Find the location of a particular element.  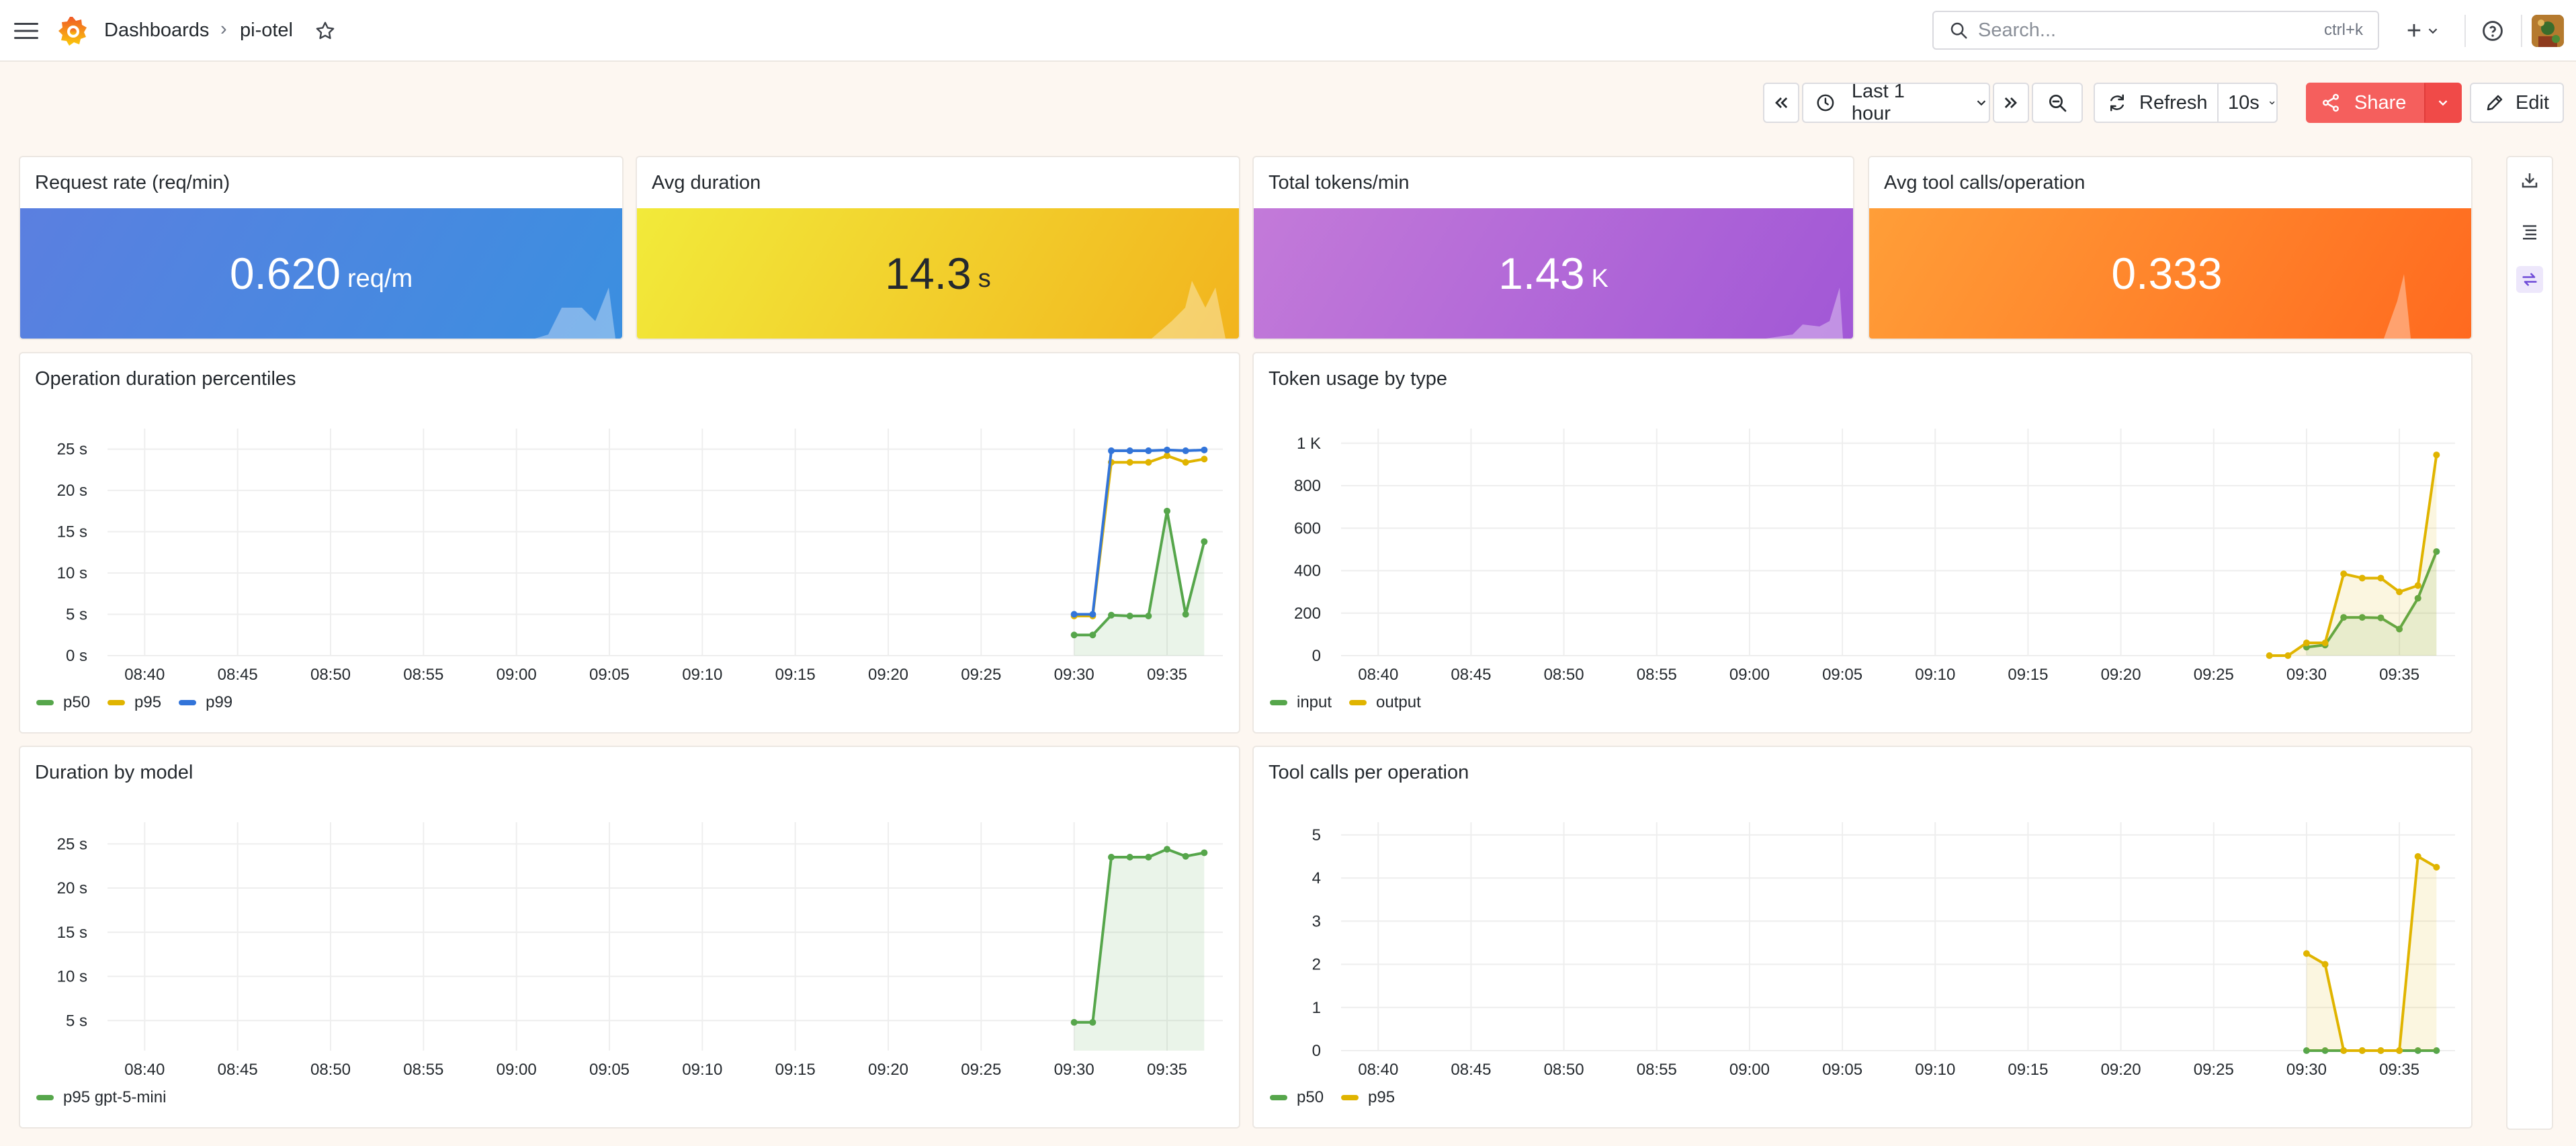

plus-icon: + is located at coordinates (2414, 31).